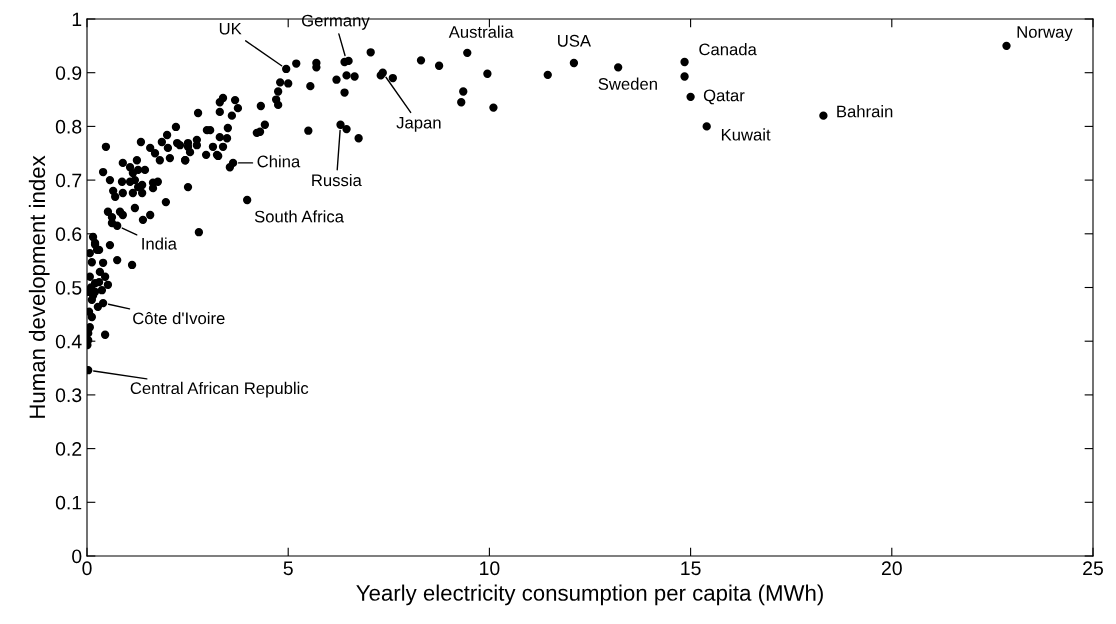  I want to click on annotation: Norway, so click(1045, 34).